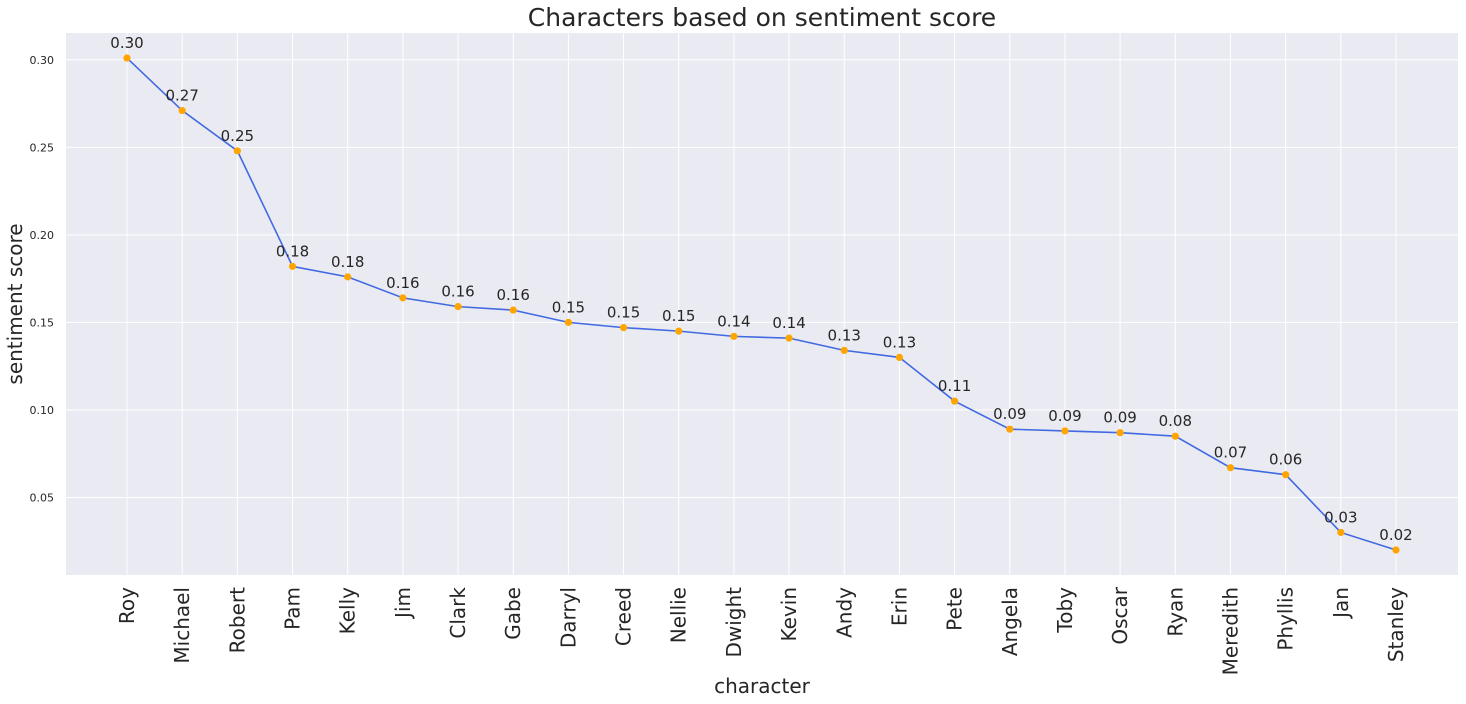 The width and height of the screenshot is (1466, 704). What do you see at coordinates (1396, 624) in the screenshot?
I see `x-tick-label: Stanley` at bounding box center [1396, 624].